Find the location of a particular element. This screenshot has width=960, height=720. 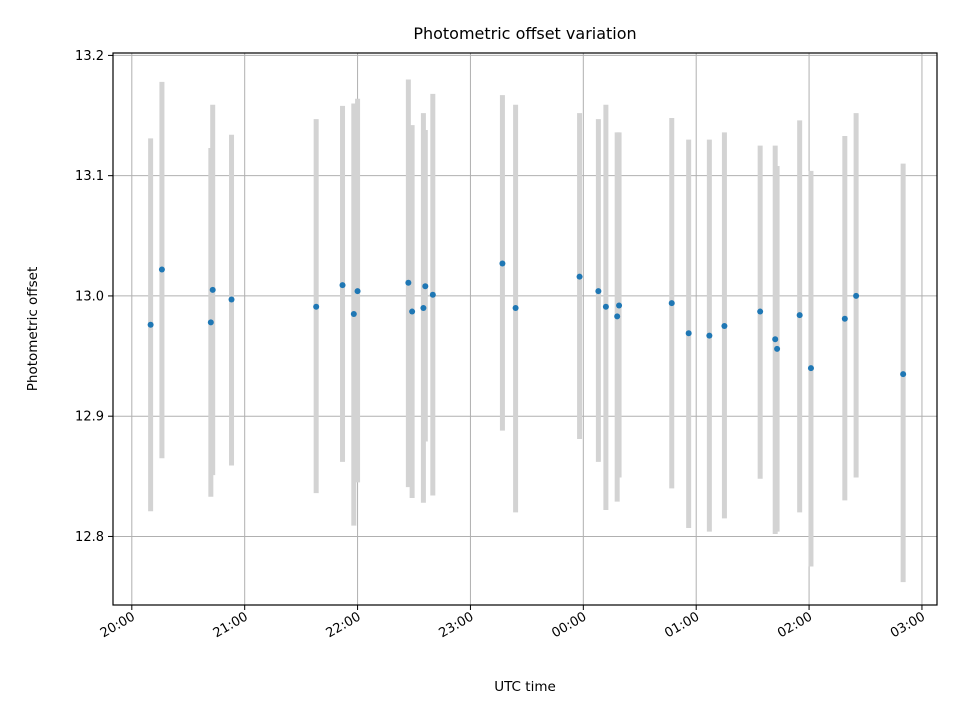

x-tick-label: 20:00 is located at coordinates (118, 625).